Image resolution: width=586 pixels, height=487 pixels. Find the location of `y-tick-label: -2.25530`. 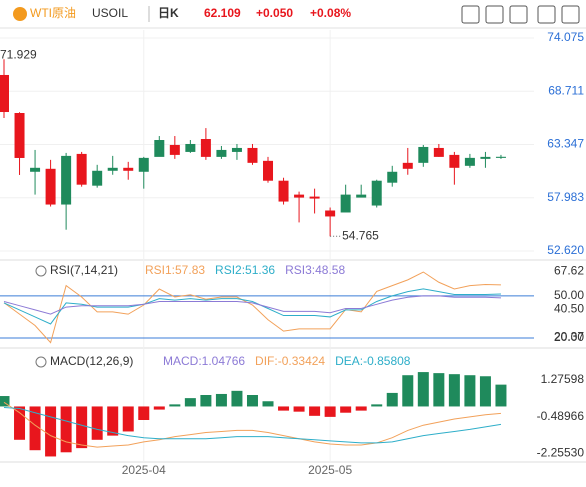

y-tick-label: -2.25530 is located at coordinates (561, 453).